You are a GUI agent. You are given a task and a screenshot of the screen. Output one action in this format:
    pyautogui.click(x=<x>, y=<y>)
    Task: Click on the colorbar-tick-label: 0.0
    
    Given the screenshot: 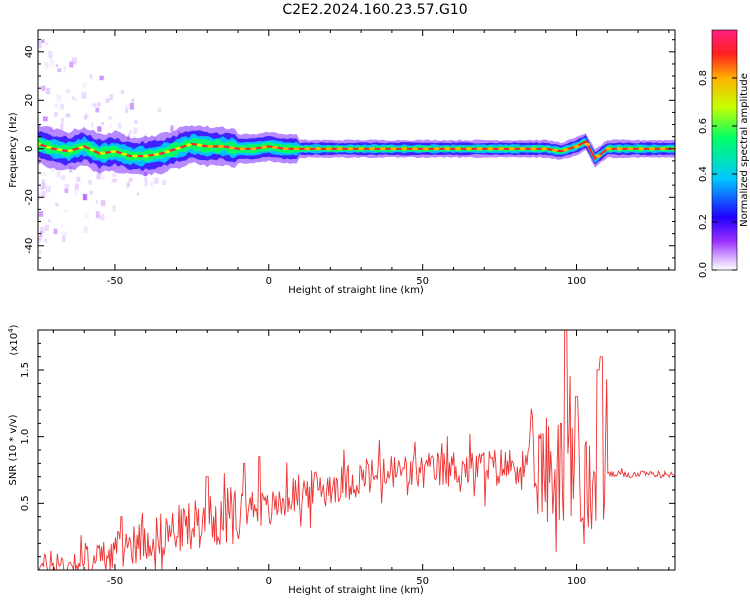 What is the action you would take?
    pyautogui.click(x=703, y=270)
    